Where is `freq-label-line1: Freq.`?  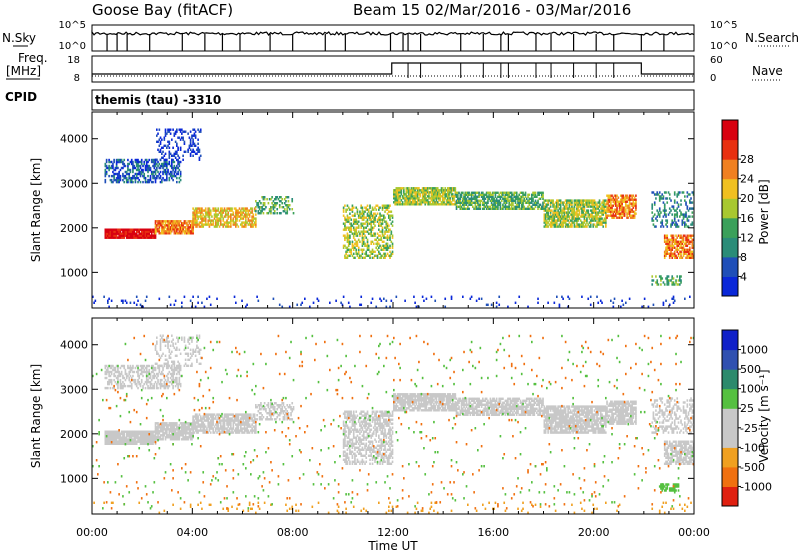
freq-label-line1: Freq. is located at coordinates (33, 58).